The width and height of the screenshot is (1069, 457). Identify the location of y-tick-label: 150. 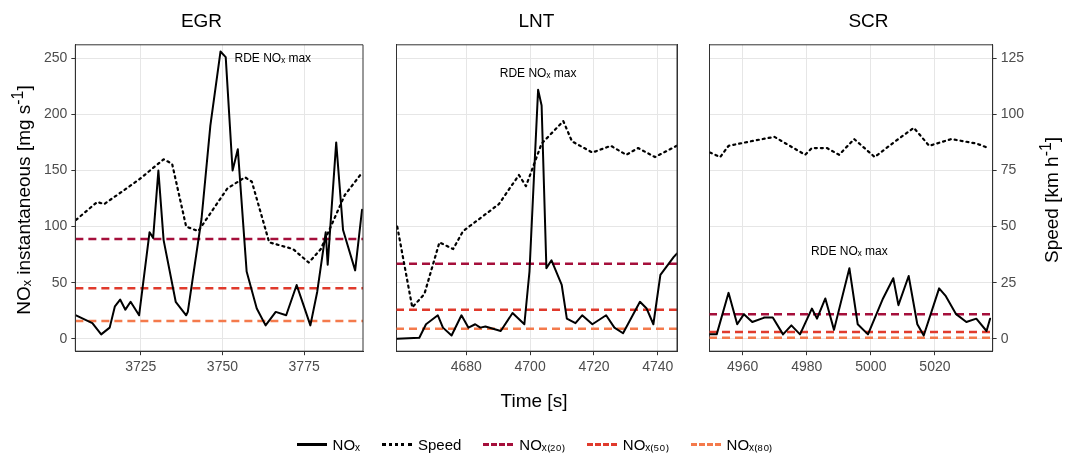
(56, 169).